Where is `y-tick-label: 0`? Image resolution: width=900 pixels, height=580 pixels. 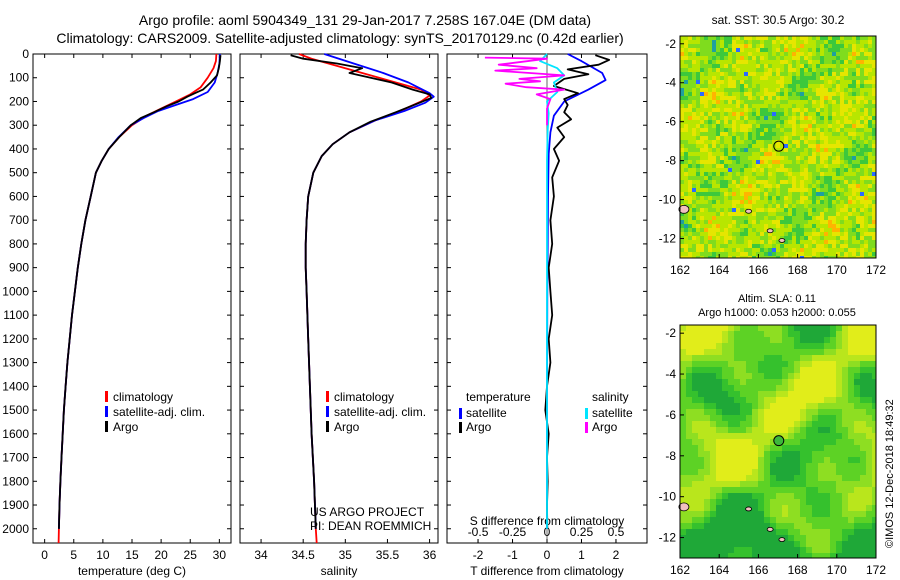
y-tick-label: 0 is located at coordinates (25, 54).